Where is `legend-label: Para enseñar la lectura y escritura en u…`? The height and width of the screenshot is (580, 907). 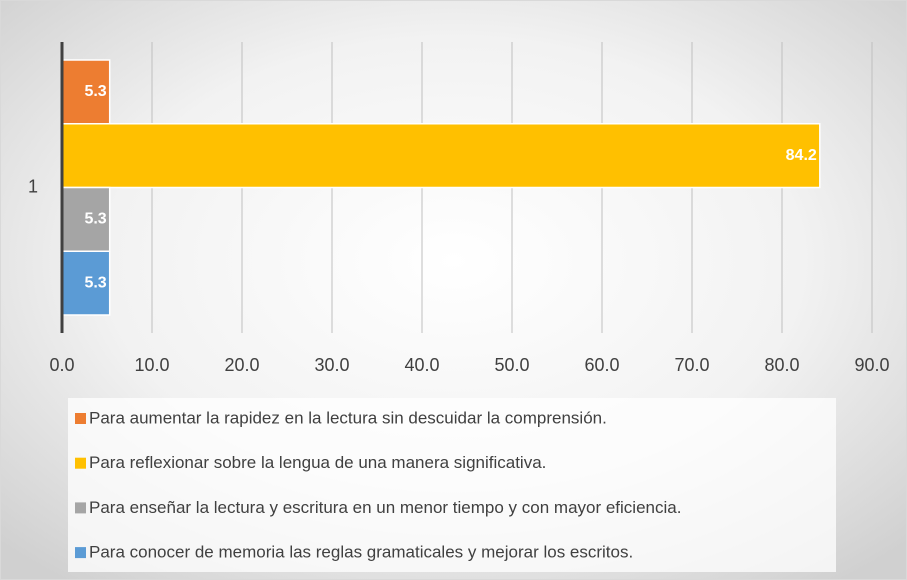 legend-label: Para enseñar la lectura y escritura en u… is located at coordinates (385, 507).